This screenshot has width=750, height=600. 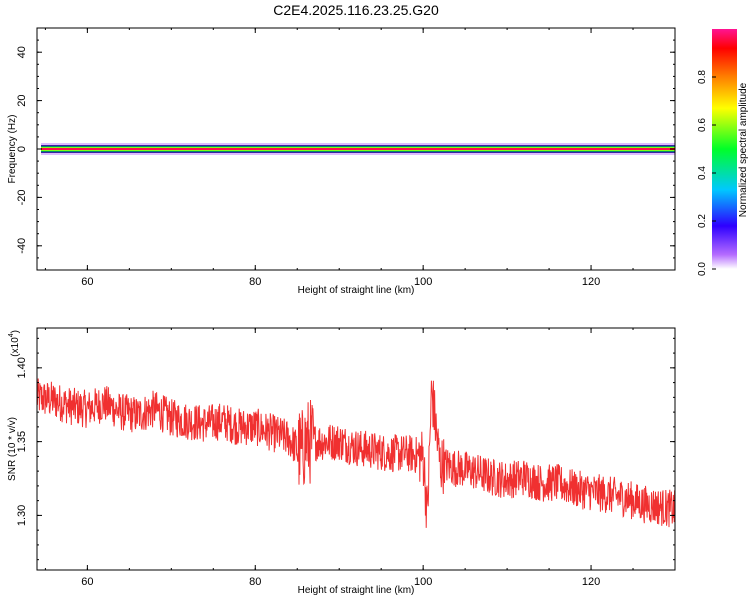 What do you see at coordinates (356, 590) in the screenshot?
I see `snr-x-label: Height of straight line (km)` at bounding box center [356, 590].